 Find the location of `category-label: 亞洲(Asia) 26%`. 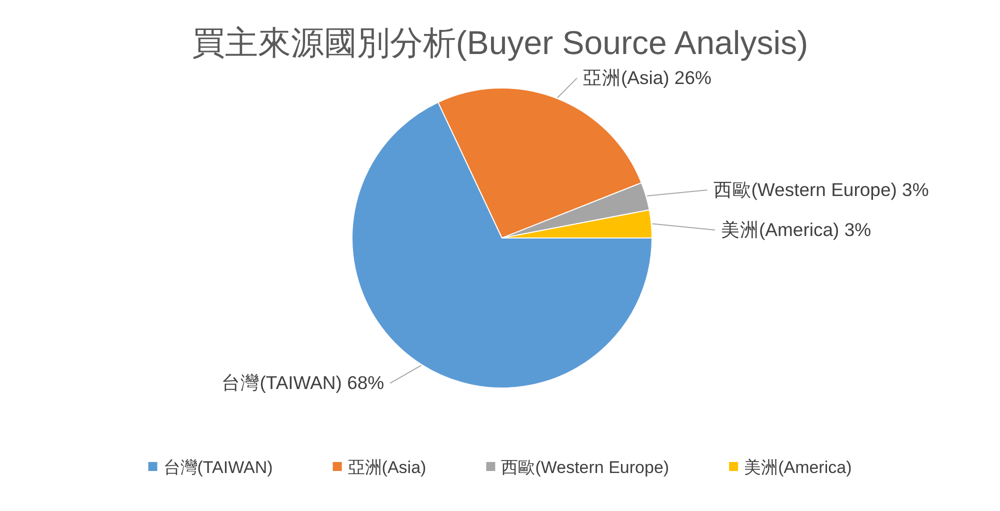

category-label: 亞洲(Asia) 26% is located at coordinates (647, 77).